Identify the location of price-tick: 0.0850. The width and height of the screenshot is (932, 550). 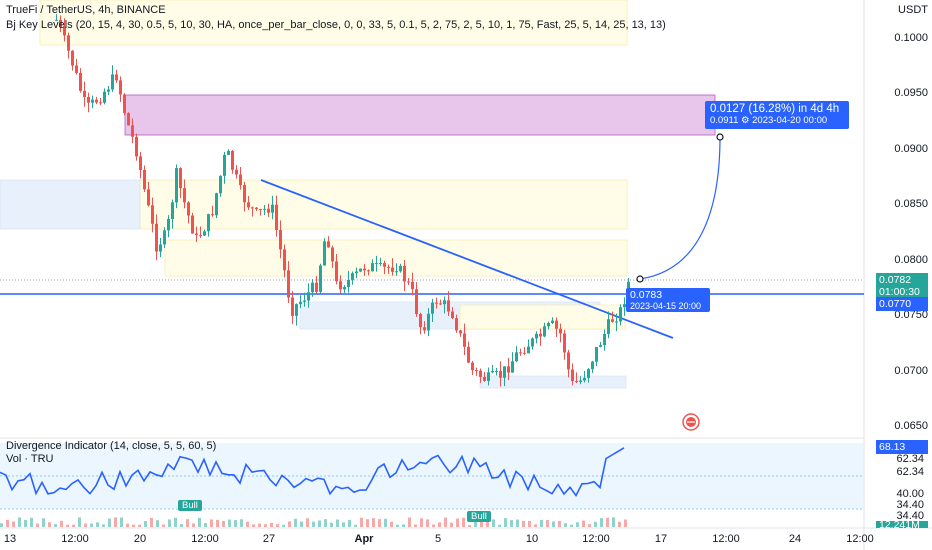
(911, 204).